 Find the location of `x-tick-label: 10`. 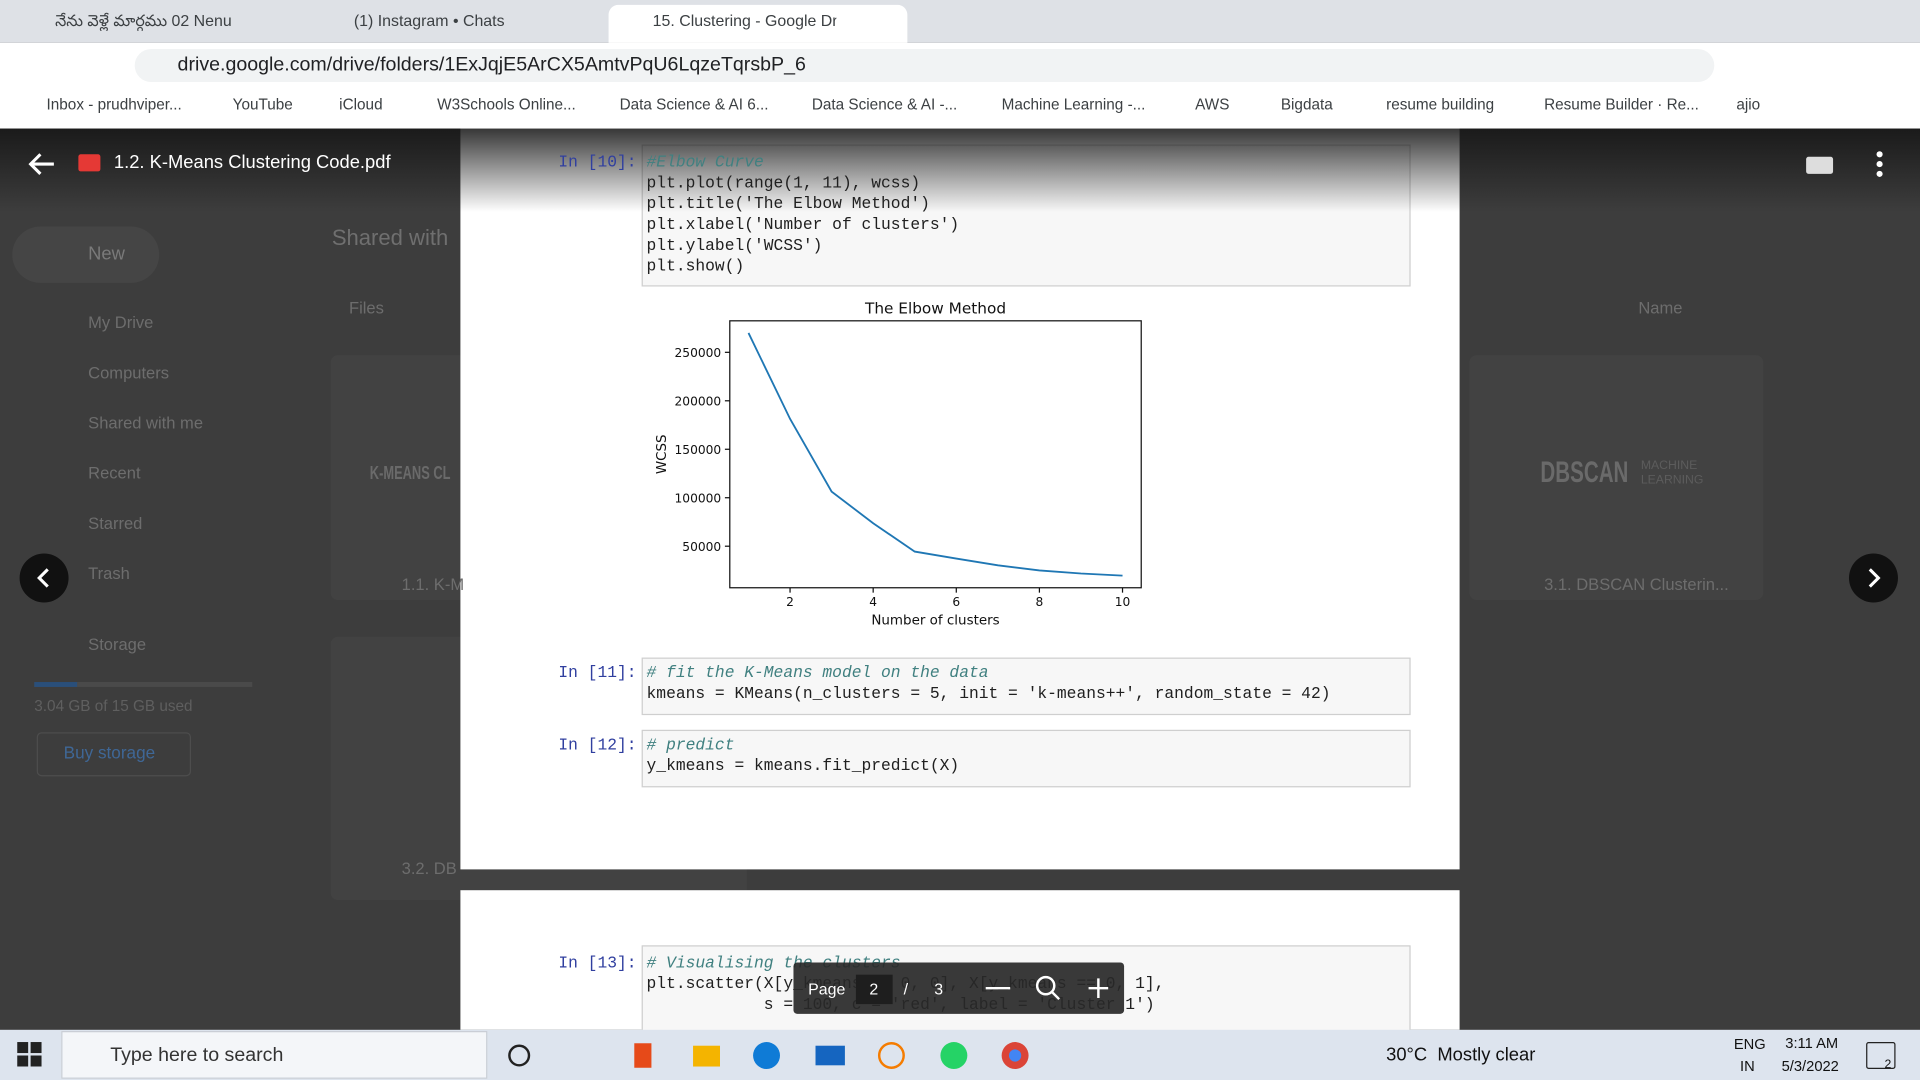

x-tick-label: 10 is located at coordinates (1123, 602).